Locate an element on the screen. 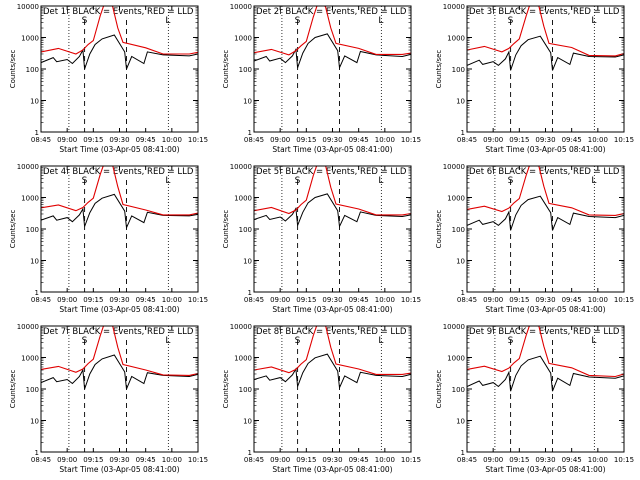  panel-title: Det 2r BLACK = Events, RED = LLD is located at coordinates (331, 12).